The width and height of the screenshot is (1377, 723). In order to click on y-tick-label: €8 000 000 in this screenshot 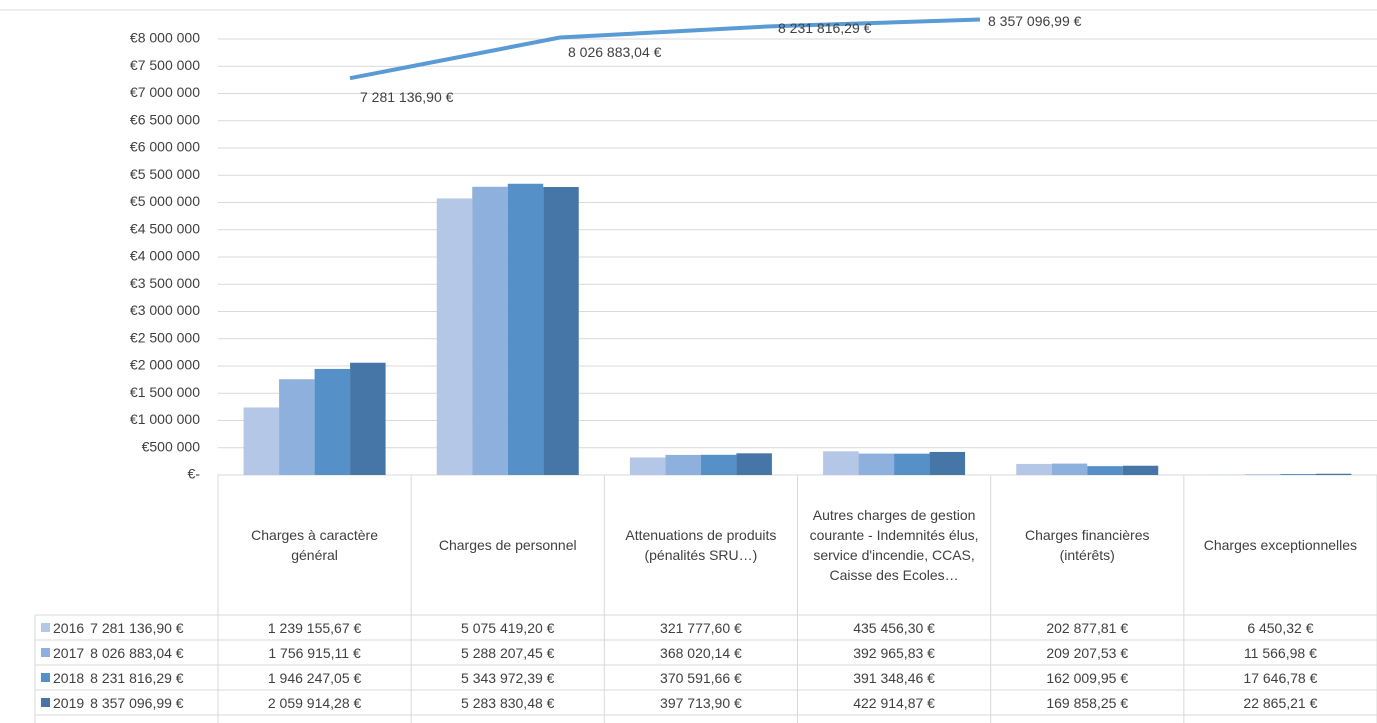, I will do `click(165, 38)`.